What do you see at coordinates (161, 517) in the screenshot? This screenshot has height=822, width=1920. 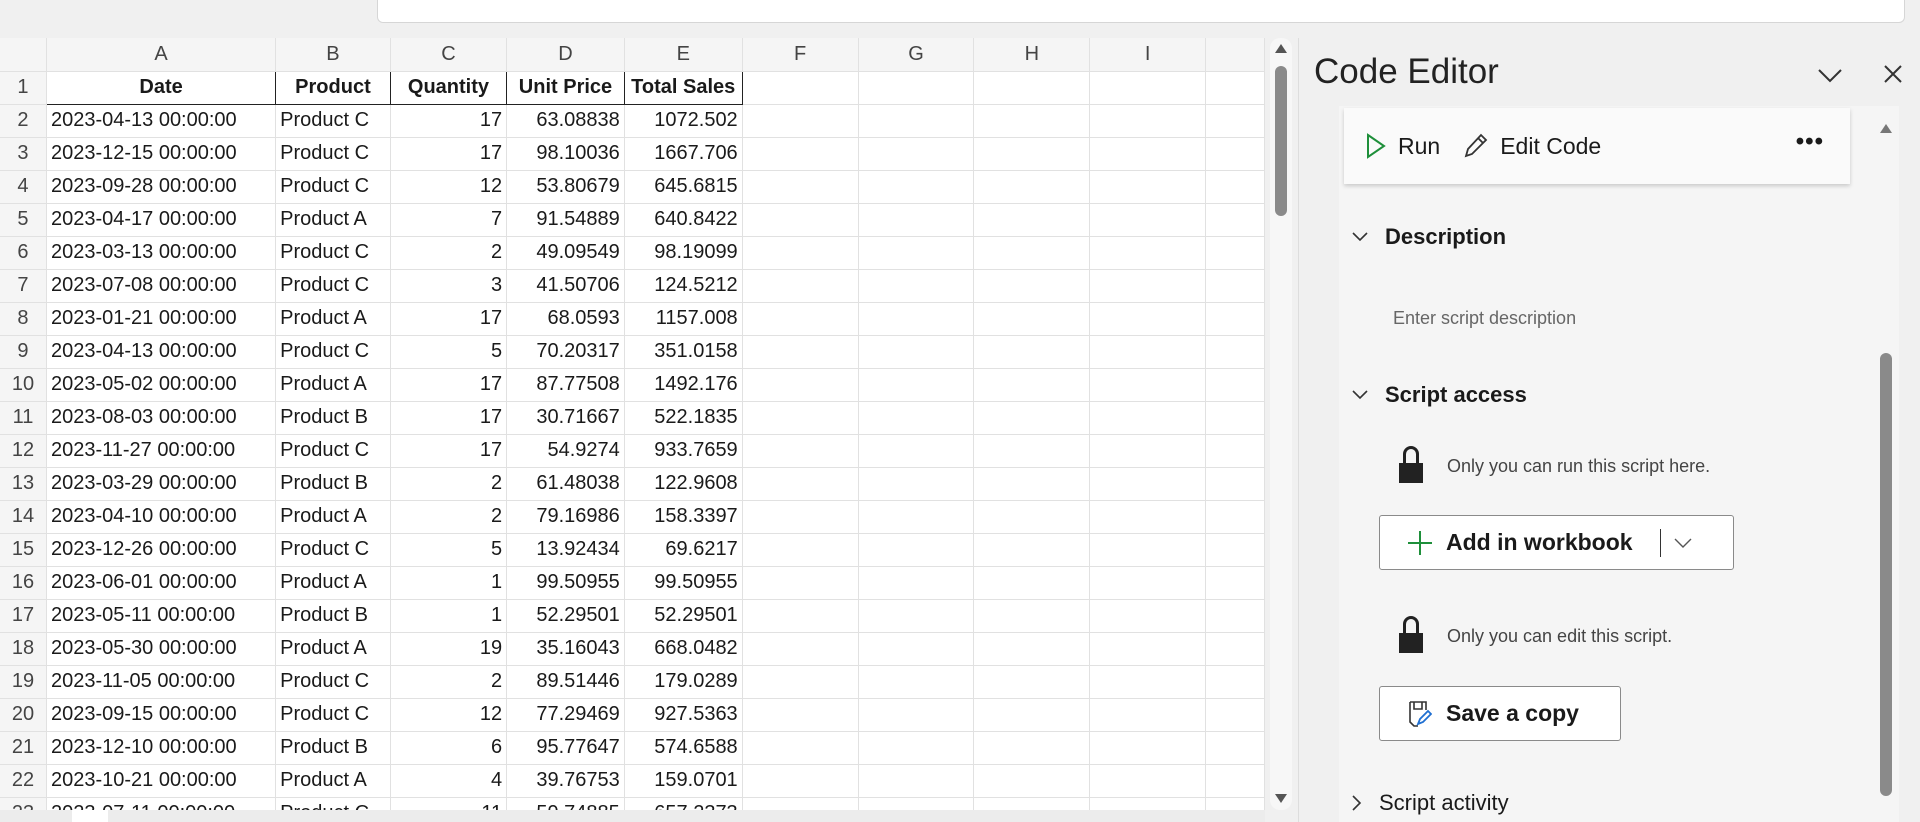 I see `cell: 2023-04-10 00:00:00` at bounding box center [161, 517].